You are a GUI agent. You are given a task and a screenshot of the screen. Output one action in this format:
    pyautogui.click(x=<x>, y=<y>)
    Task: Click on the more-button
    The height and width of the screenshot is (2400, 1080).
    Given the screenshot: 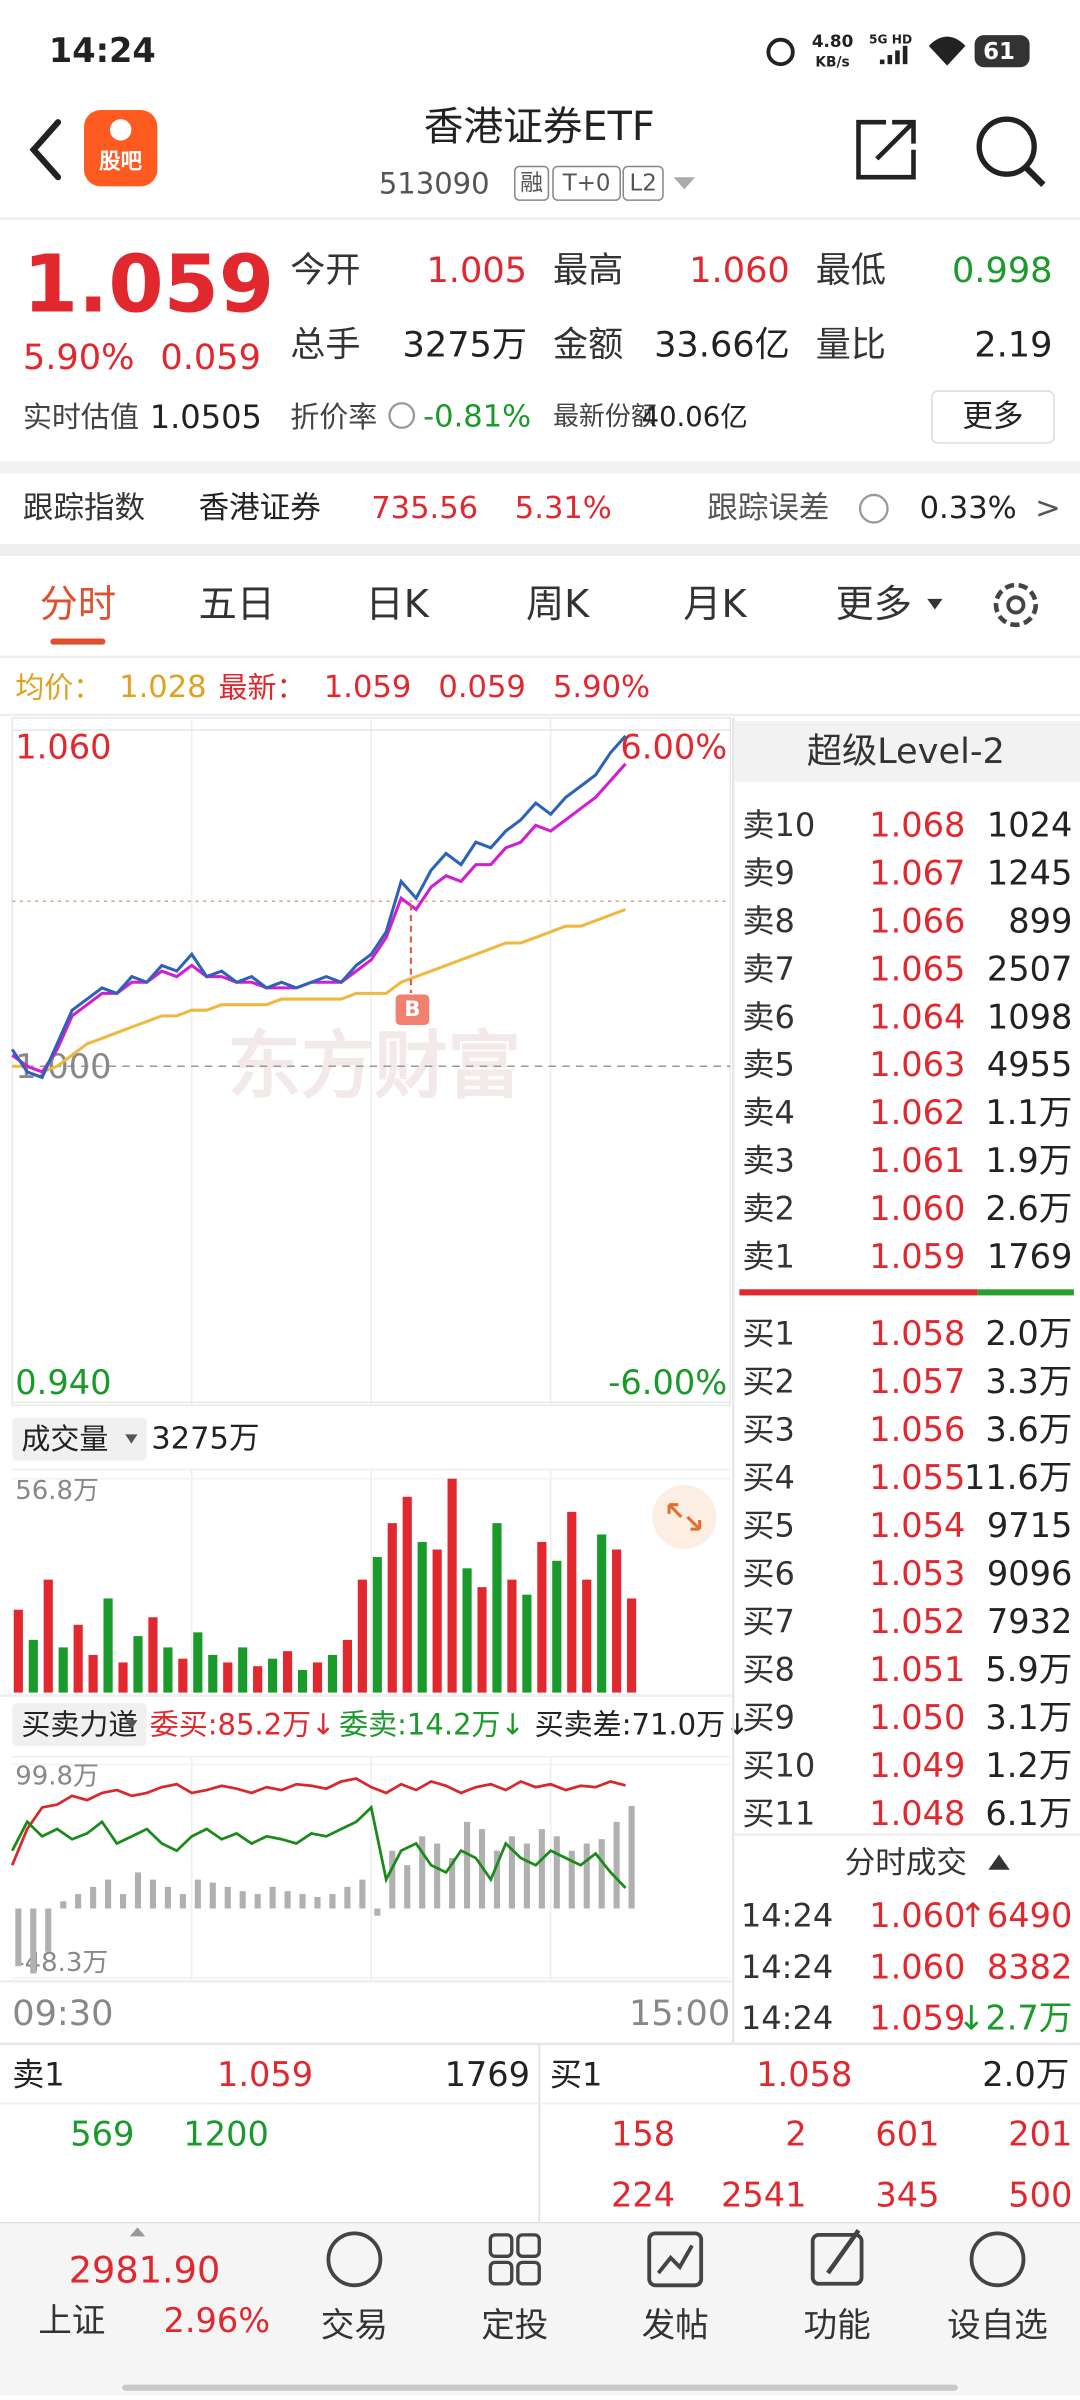 What is the action you would take?
    pyautogui.click(x=993, y=417)
    